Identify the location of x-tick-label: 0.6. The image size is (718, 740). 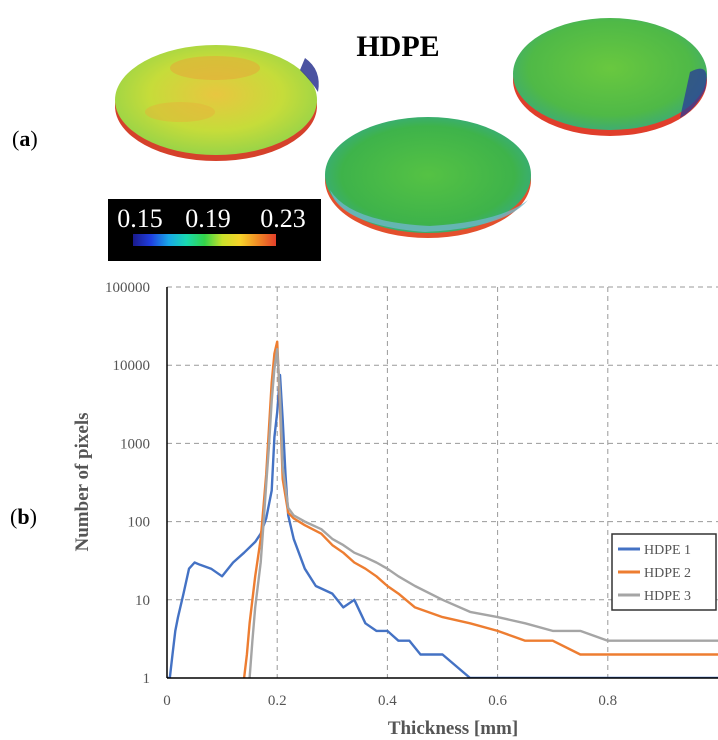
(497, 701).